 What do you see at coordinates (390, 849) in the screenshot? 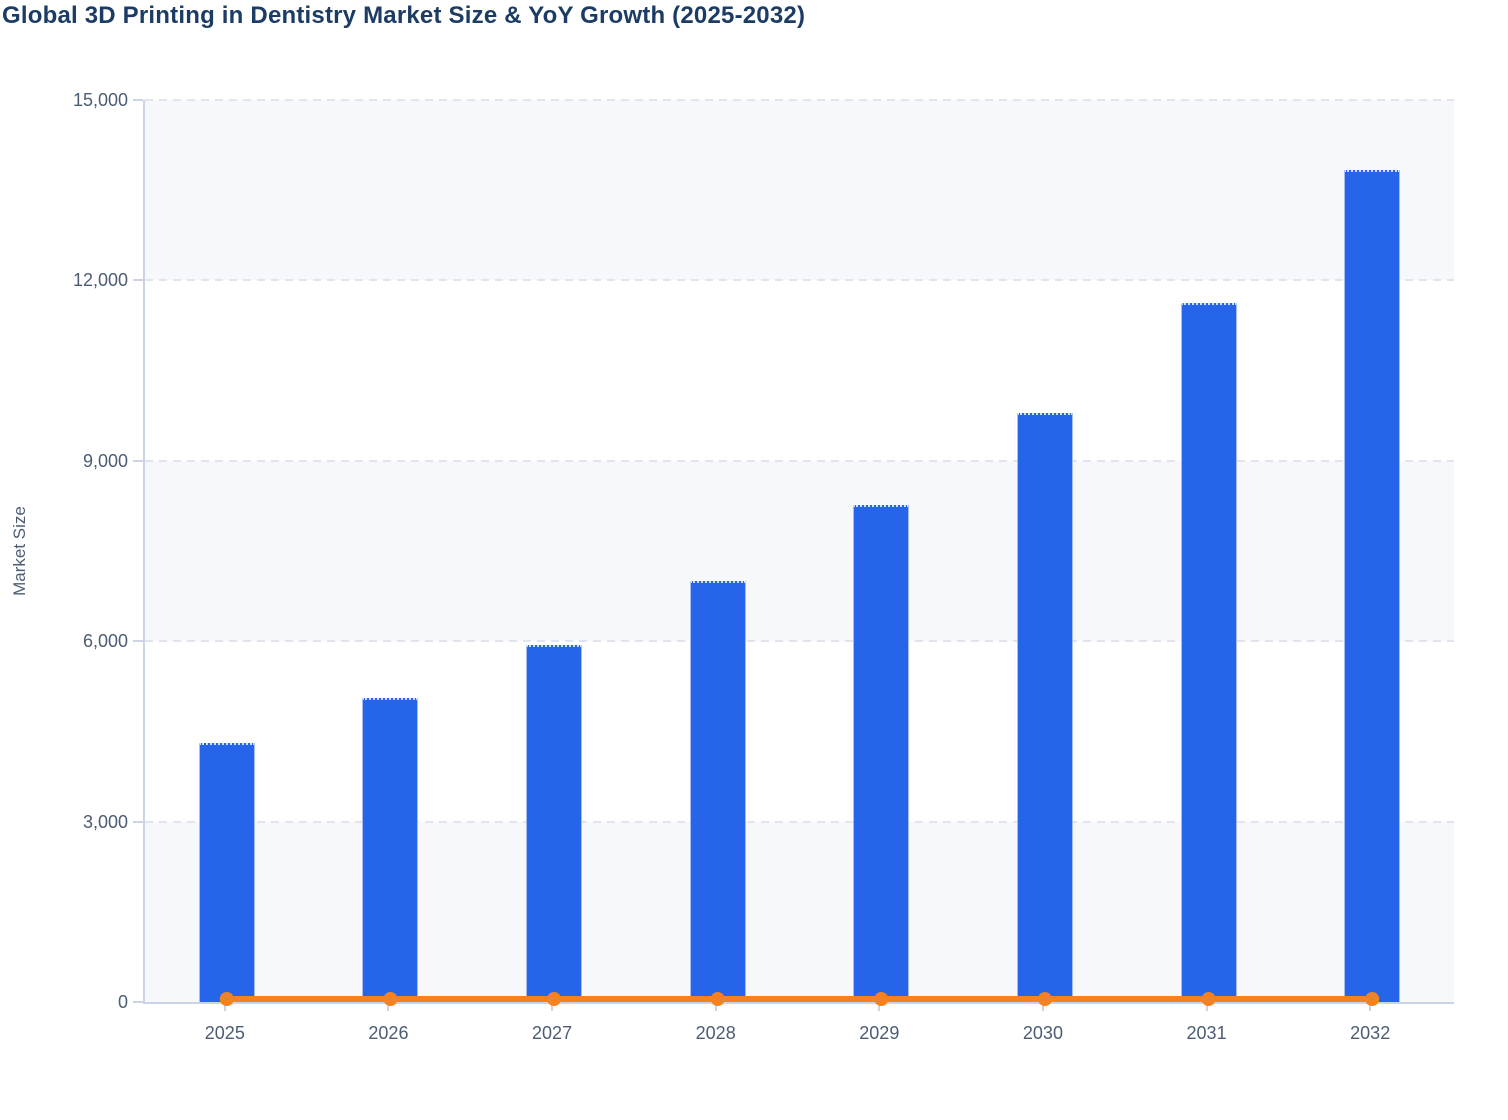
I see `bar-2026` at bounding box center [390, 849].